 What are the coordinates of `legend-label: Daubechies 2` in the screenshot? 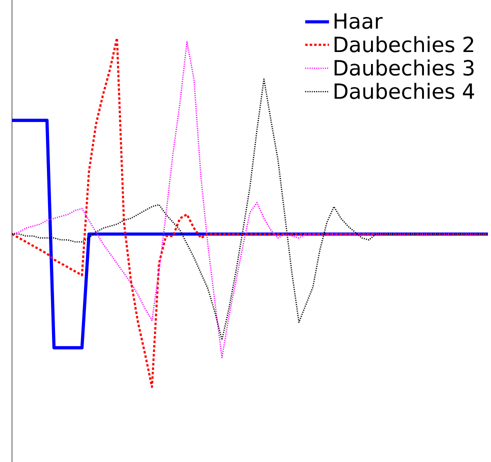 It's located at (404, 44).